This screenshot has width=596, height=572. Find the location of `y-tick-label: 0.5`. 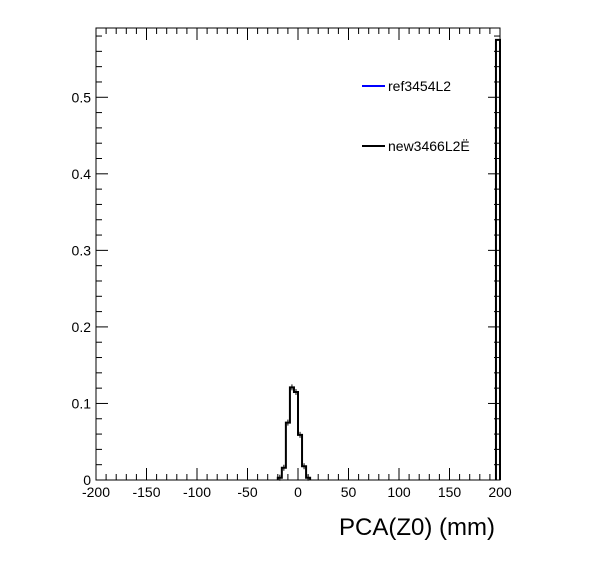

y-tick-label: 0.5 is located at coordinates (82, 97).